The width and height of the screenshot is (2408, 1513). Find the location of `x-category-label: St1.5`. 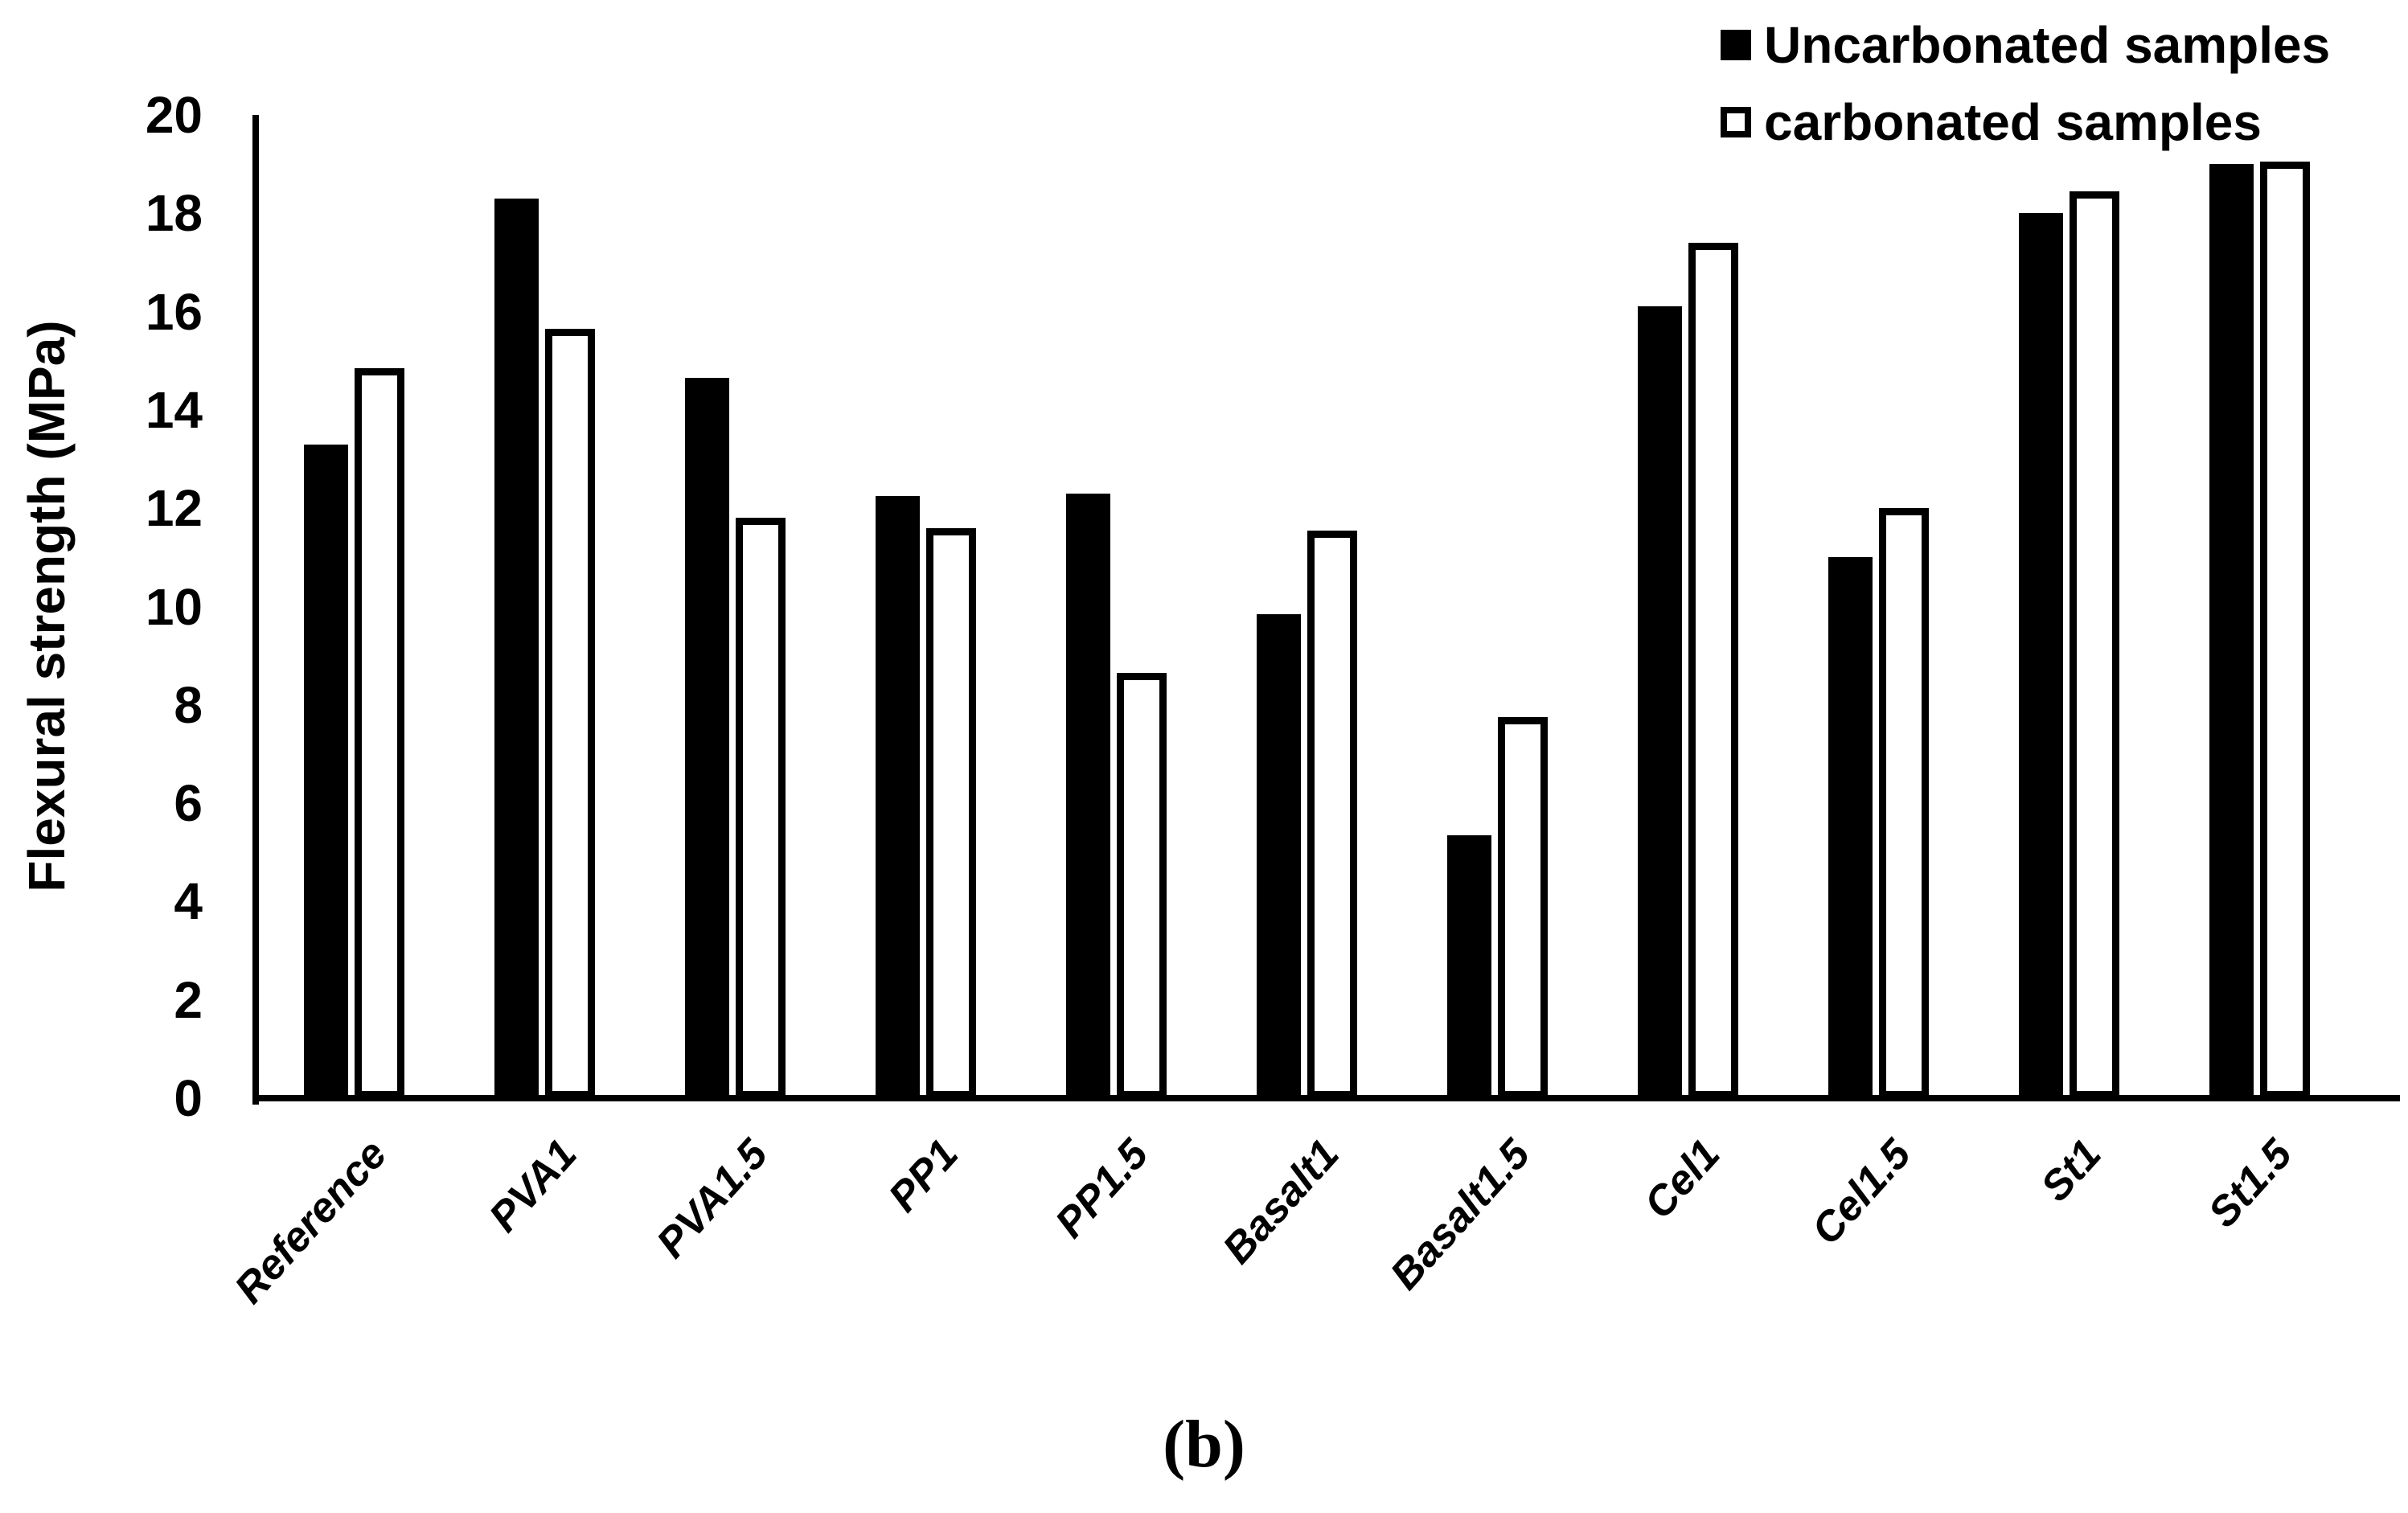

x-category-label: St1.5 is located at coordinates (2250, 1183).